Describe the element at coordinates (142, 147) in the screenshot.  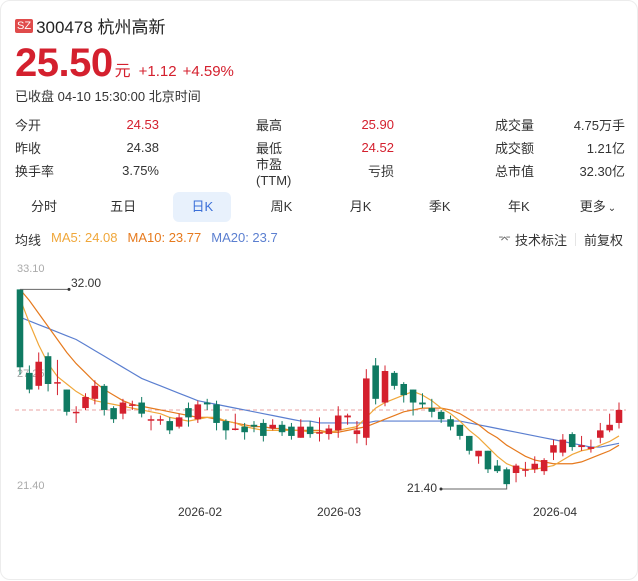
I see `stat-value: 24.38` at that location.